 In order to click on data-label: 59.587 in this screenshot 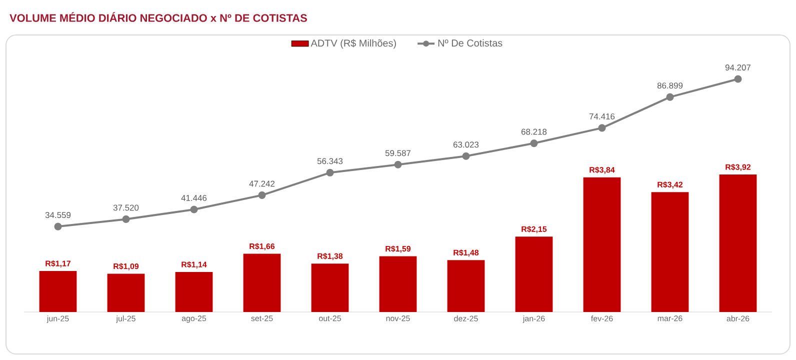, I will do `click(398, 153)`.